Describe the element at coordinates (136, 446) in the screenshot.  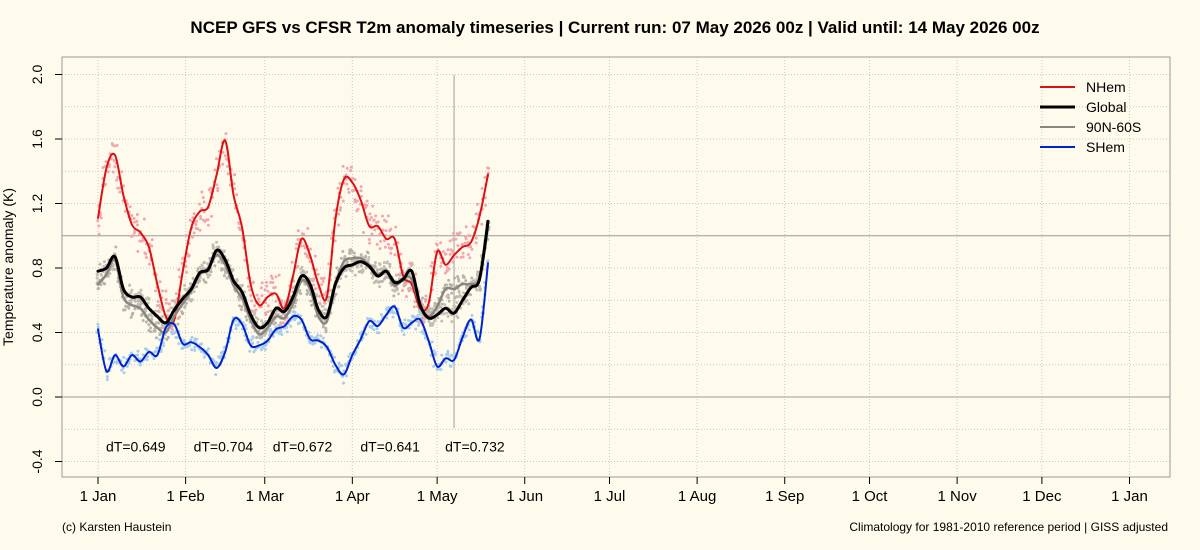
I see `dt-annotation: dT=0.649` at that location.